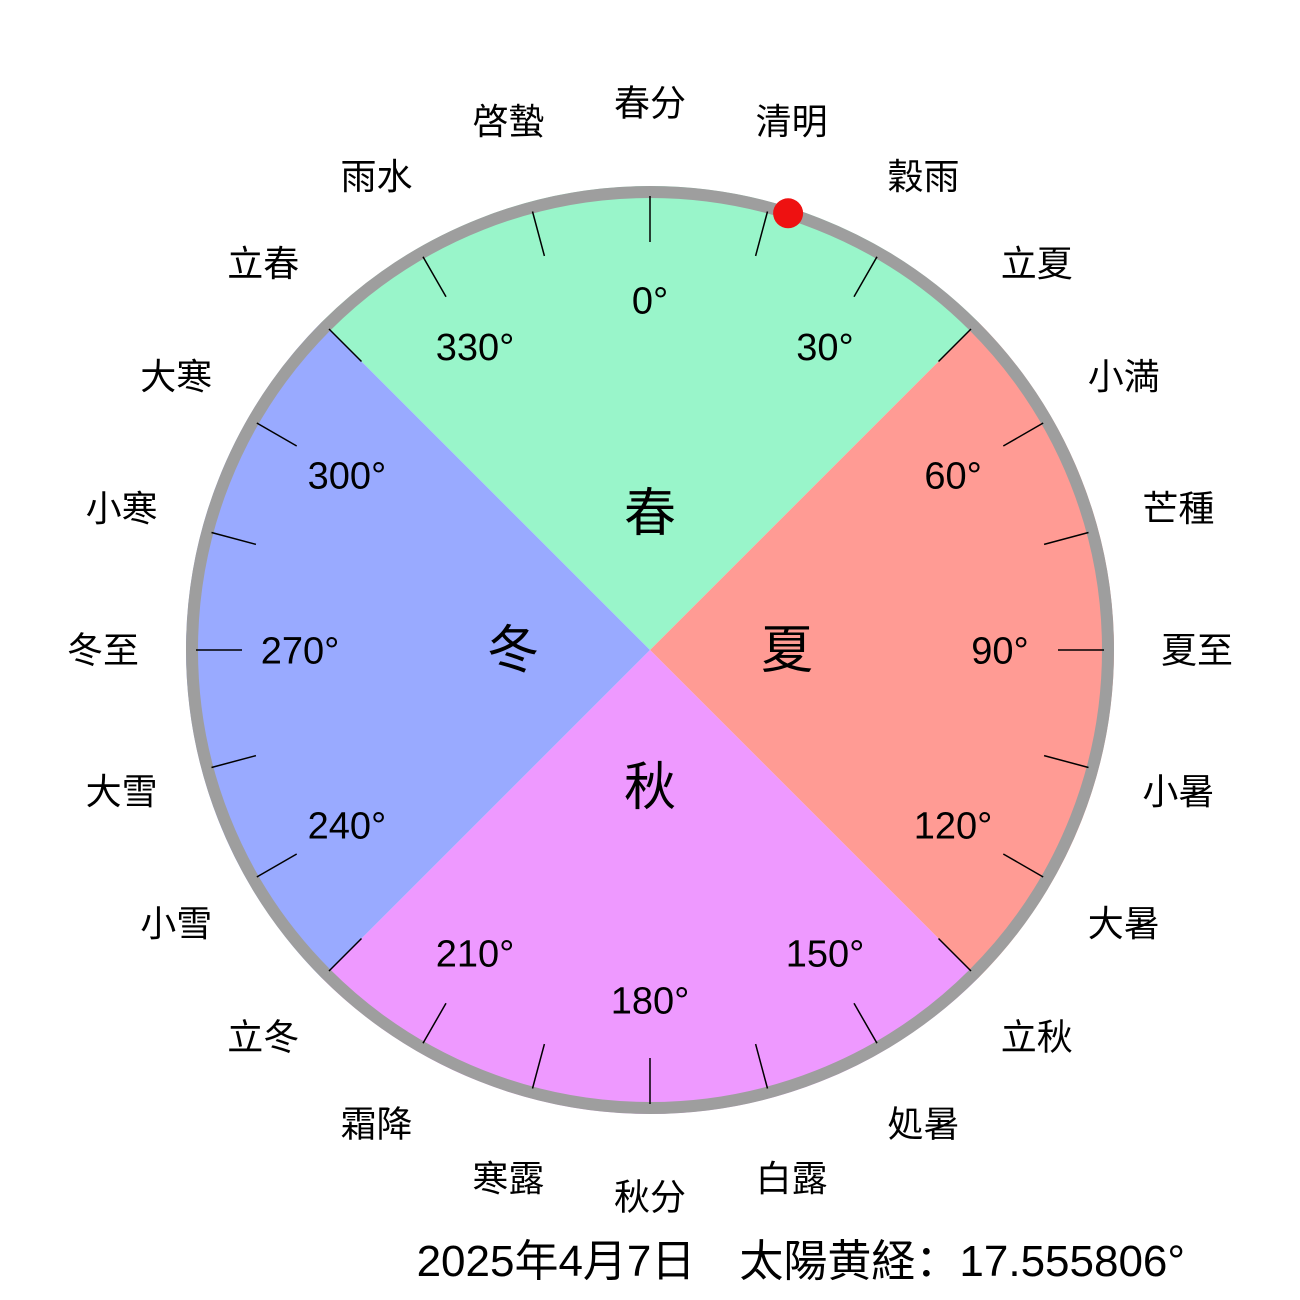 Image resolution: width=1300 pixels, height=1300 pixels. What do you see at coordinates (923, 176) in the screenshot?
I see `solar-term-label: 穀雨` at bounding box center [923, 176].